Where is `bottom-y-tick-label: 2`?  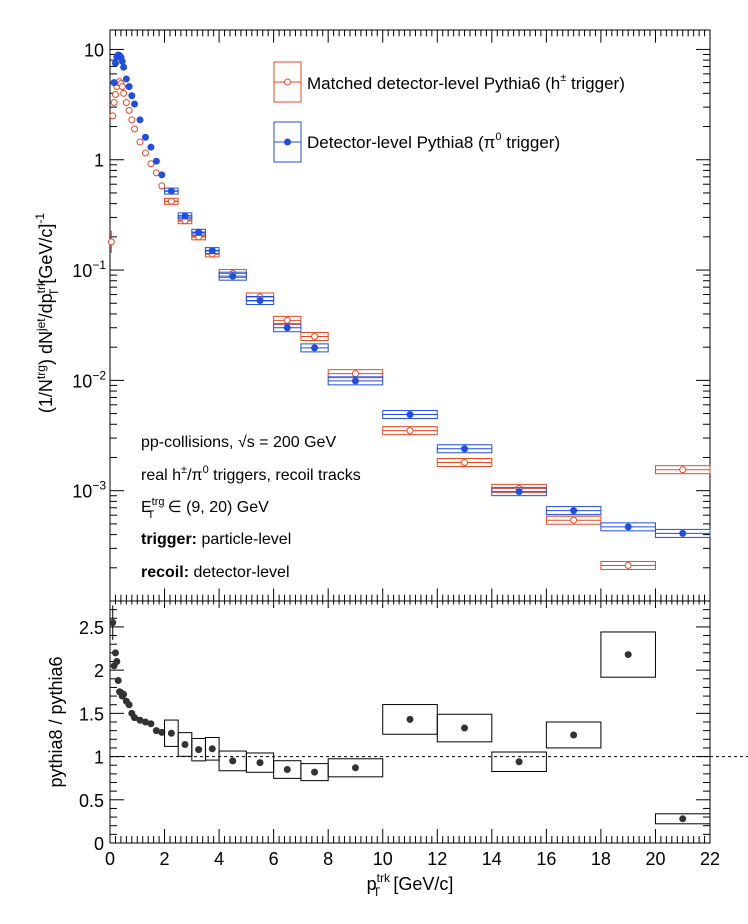
bottom-y-tick-label: 2 is located at coordinates (99, 671).